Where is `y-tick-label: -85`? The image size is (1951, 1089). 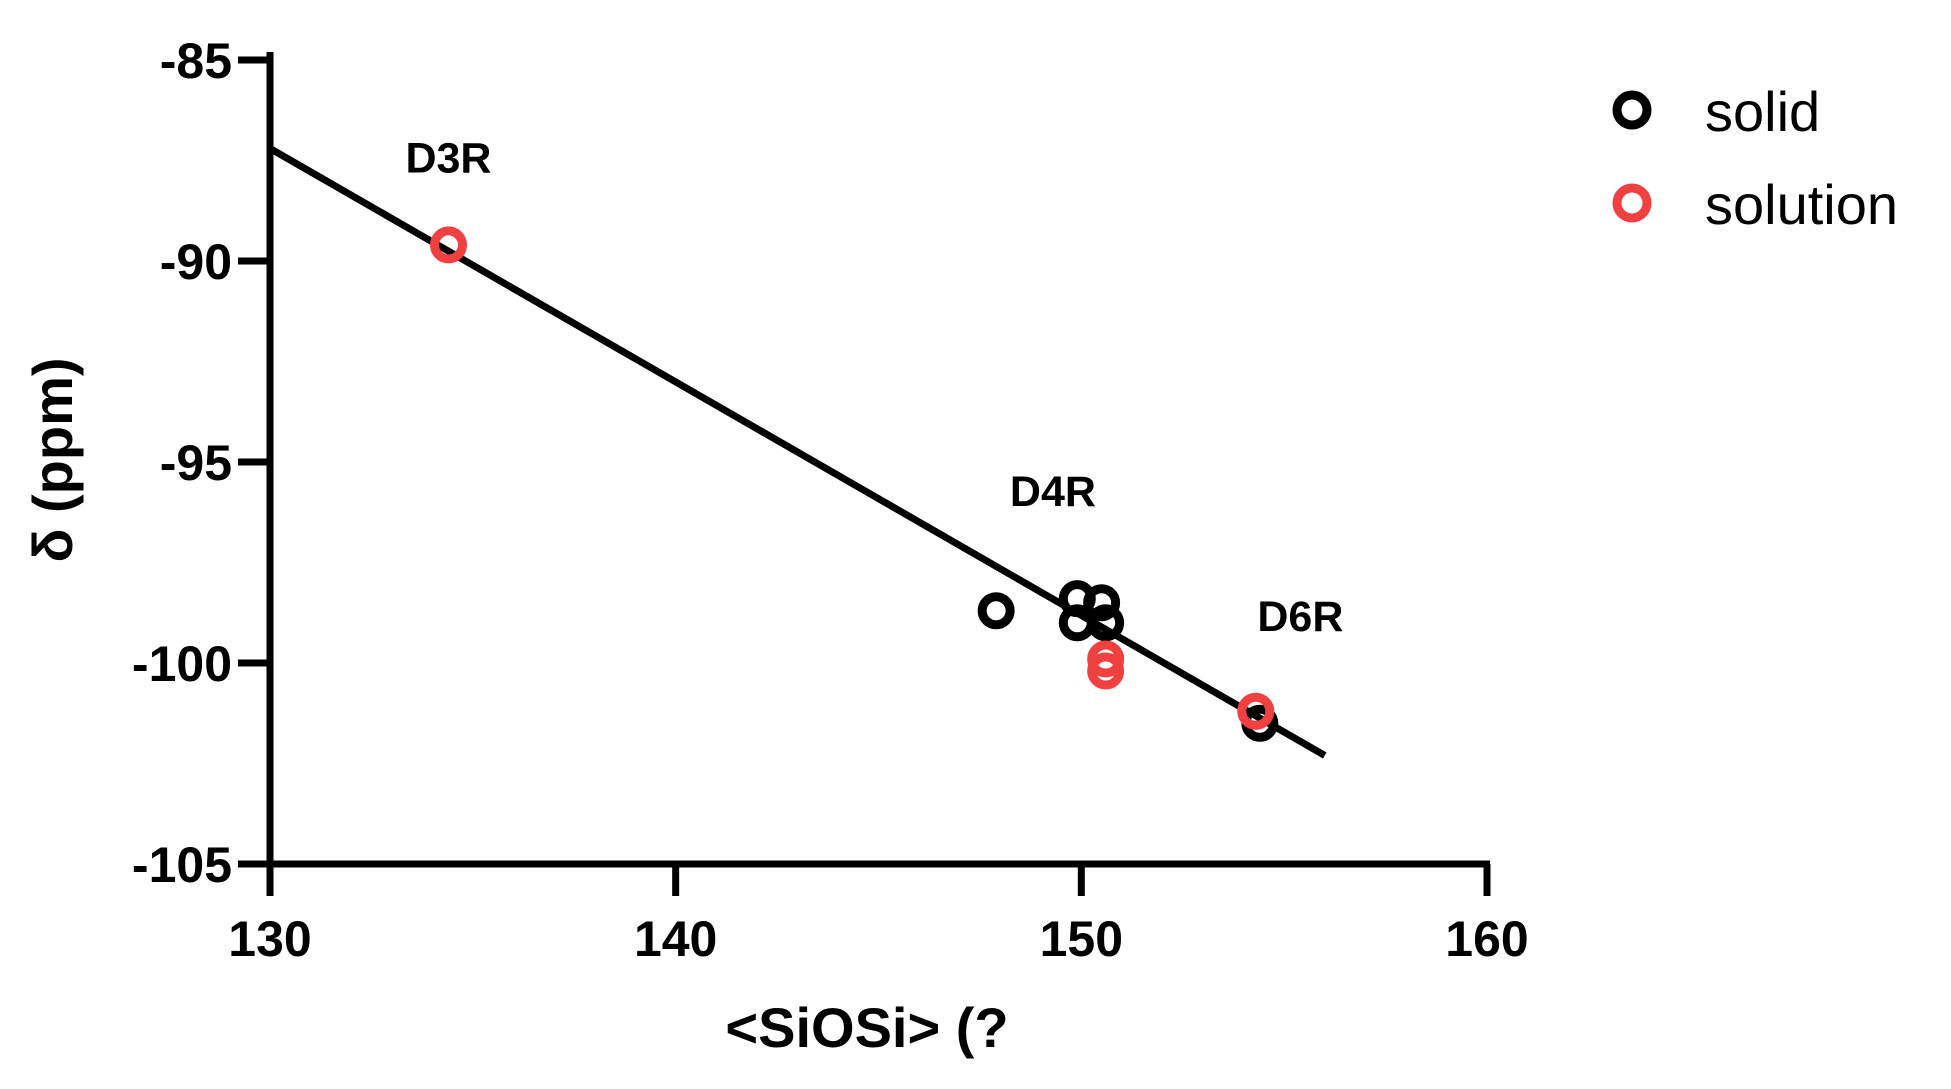
y-tick-label: -85 is located at coordinates (196, 61).